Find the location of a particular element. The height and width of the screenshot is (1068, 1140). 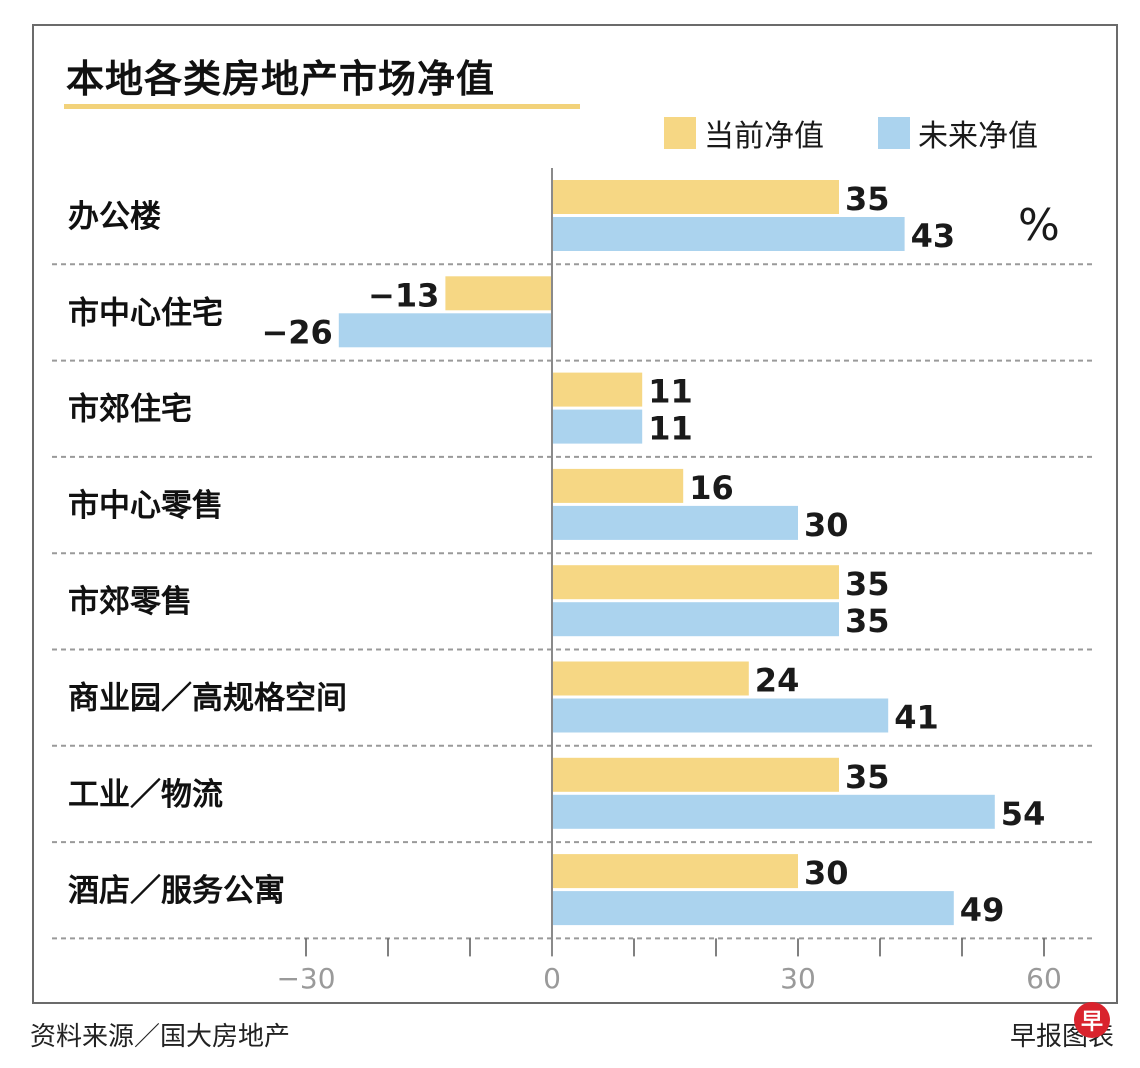

category-label: 酒店／服务公寓 is located at coordinates (176, 891).